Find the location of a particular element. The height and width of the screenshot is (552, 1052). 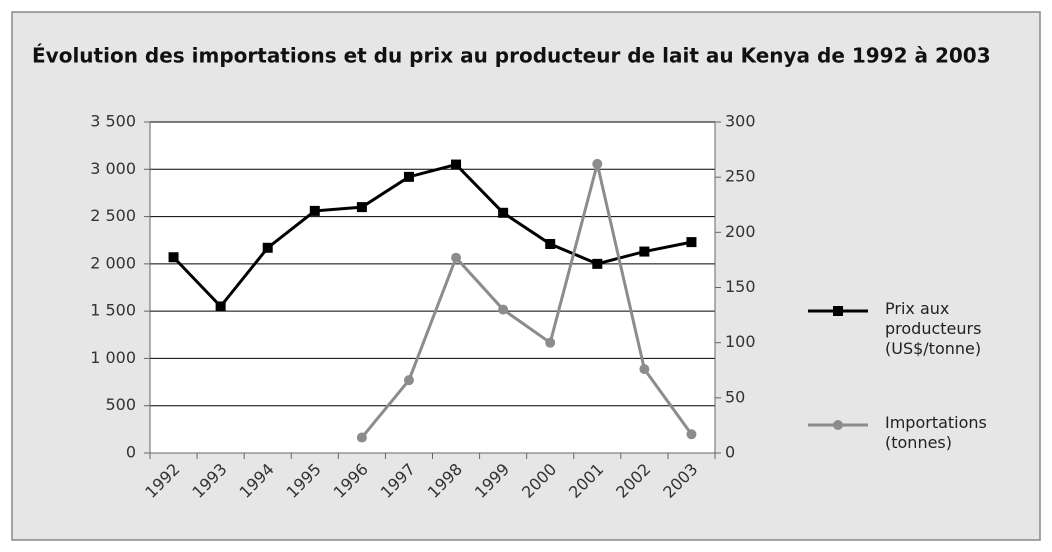

legend-label: Importations (tonnes) is located at coordinates (936, 432).